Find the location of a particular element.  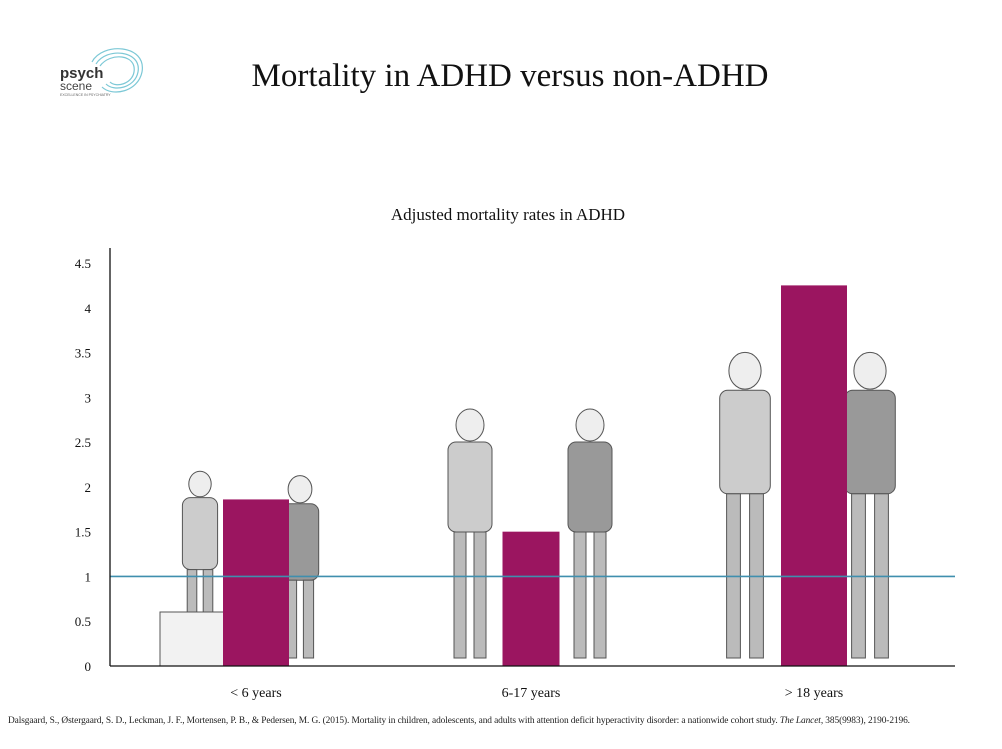

y-tick-label: 3 is located at coordinates (88, 397).